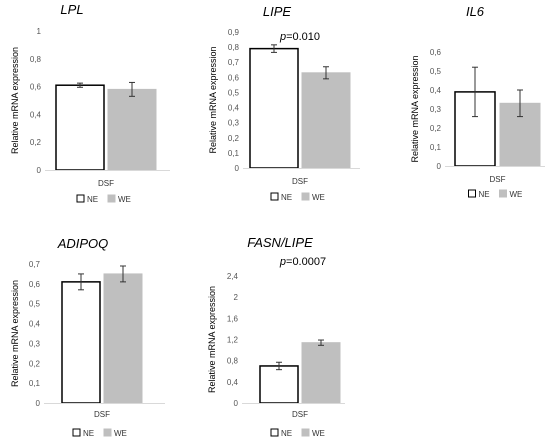 Image resolution: width=550 pixels, height=443 pixels. I want to click on p-value-annotation: p=0.010, so click(299, 37).